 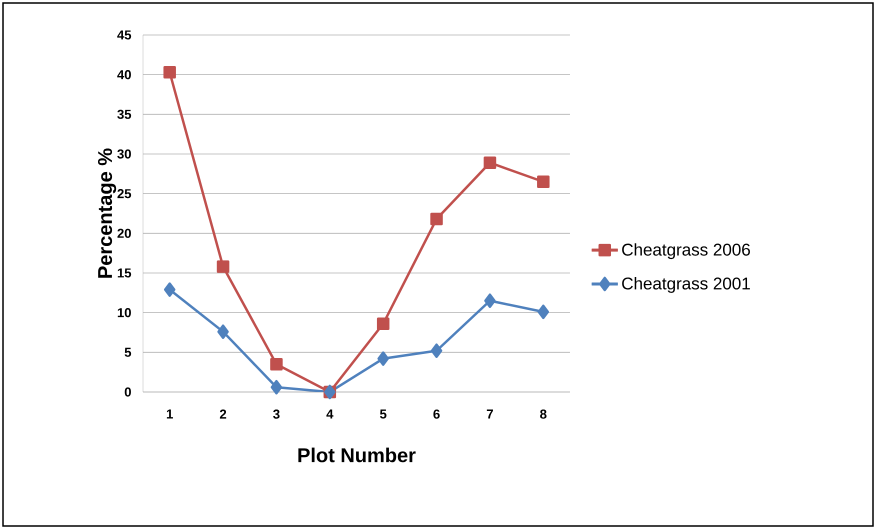 What do you see at coordinates (124, 233) in the screenshot?
I see `y-tick-label: 20` at bounding box center [124, 233].